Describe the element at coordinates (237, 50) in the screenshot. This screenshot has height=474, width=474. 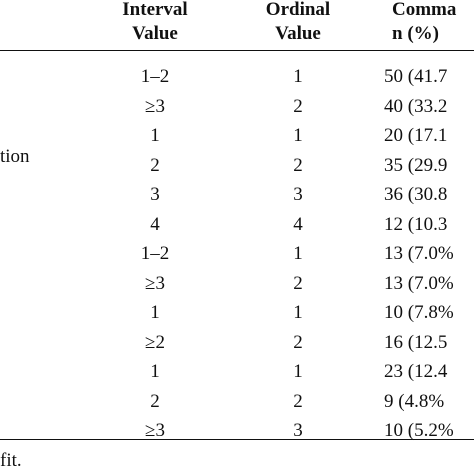
I see `header-divider` at that location.